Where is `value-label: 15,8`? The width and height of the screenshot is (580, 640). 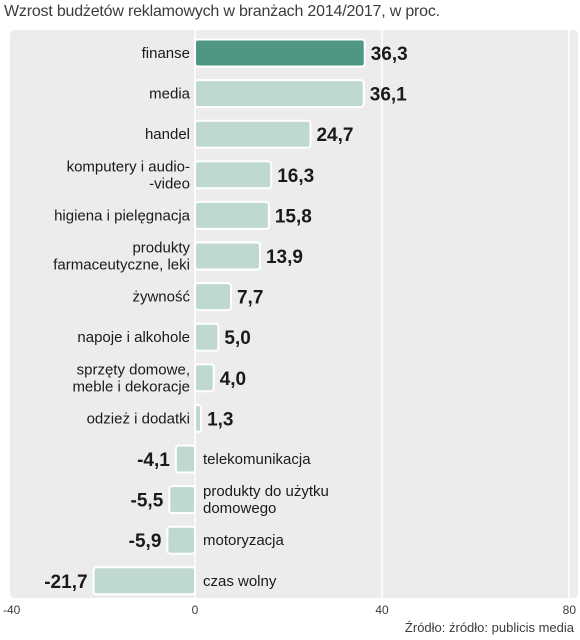 value-label: 15,8 is located at coordinates (293, 216).